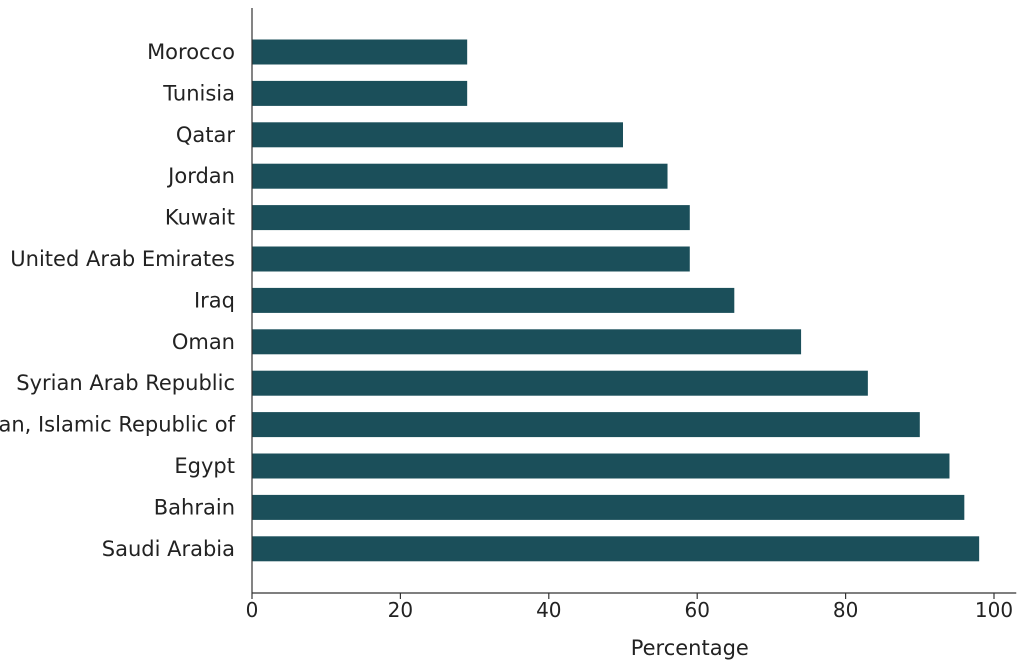 Image resolution: width=1017 pixels, height=661 pixels. What do you see at coordinates (437, 135) in the screenshot?
I see `bar-qatar` at bounding box center [437, 135].